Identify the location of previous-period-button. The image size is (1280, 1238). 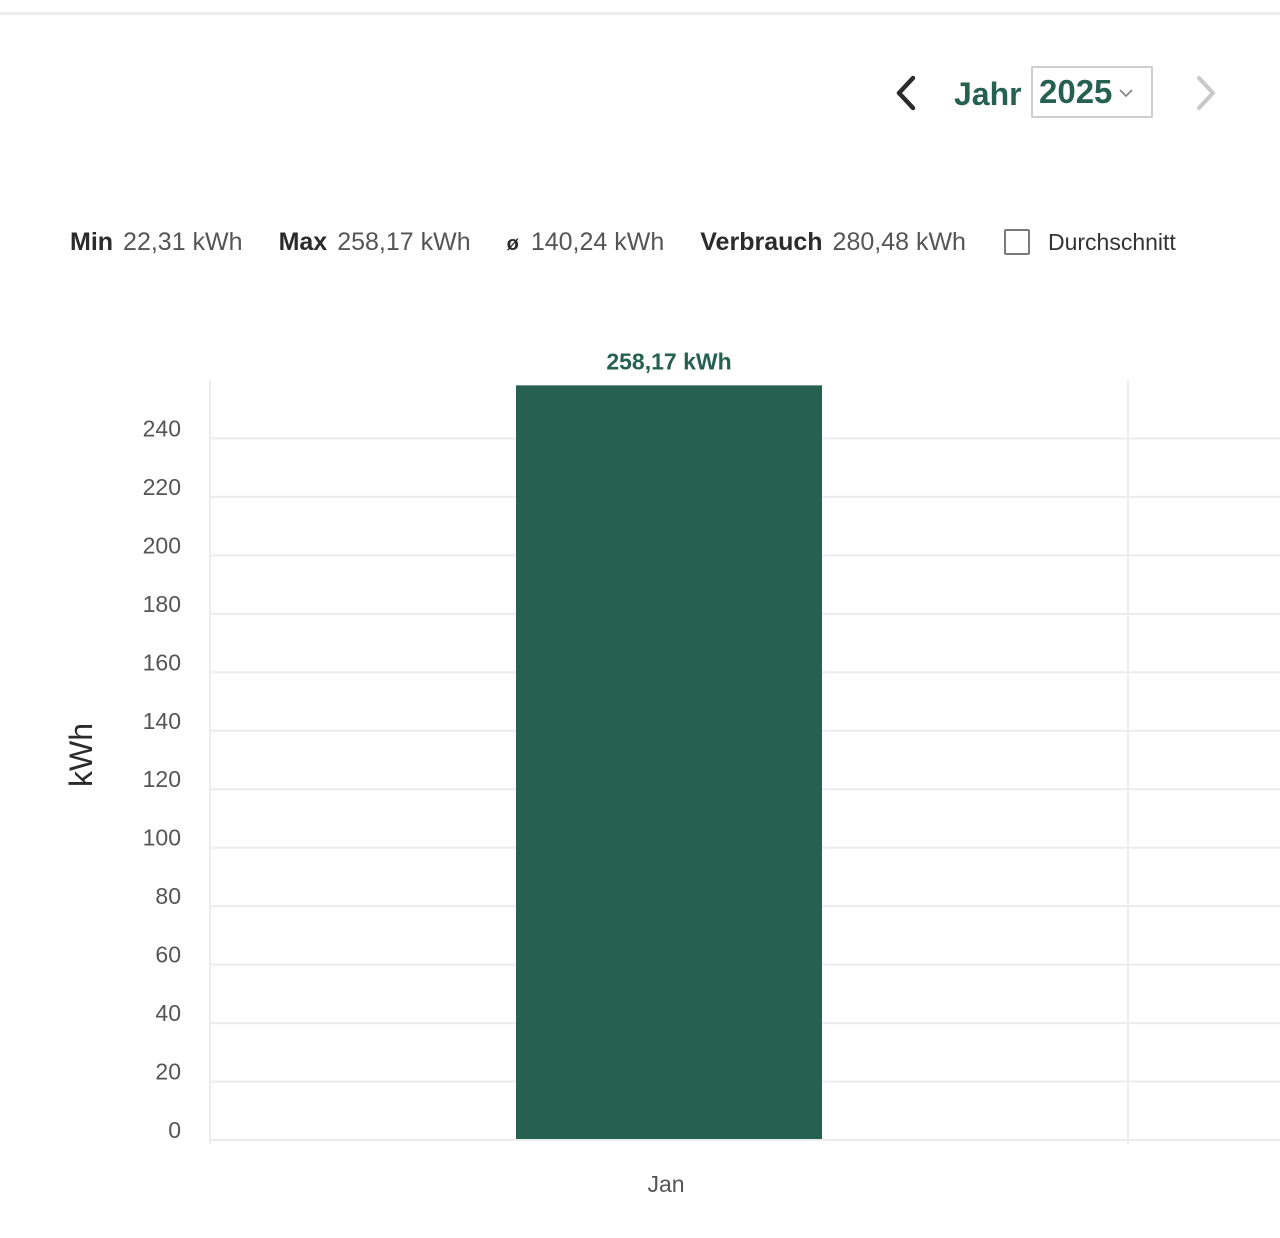
(906, 93).